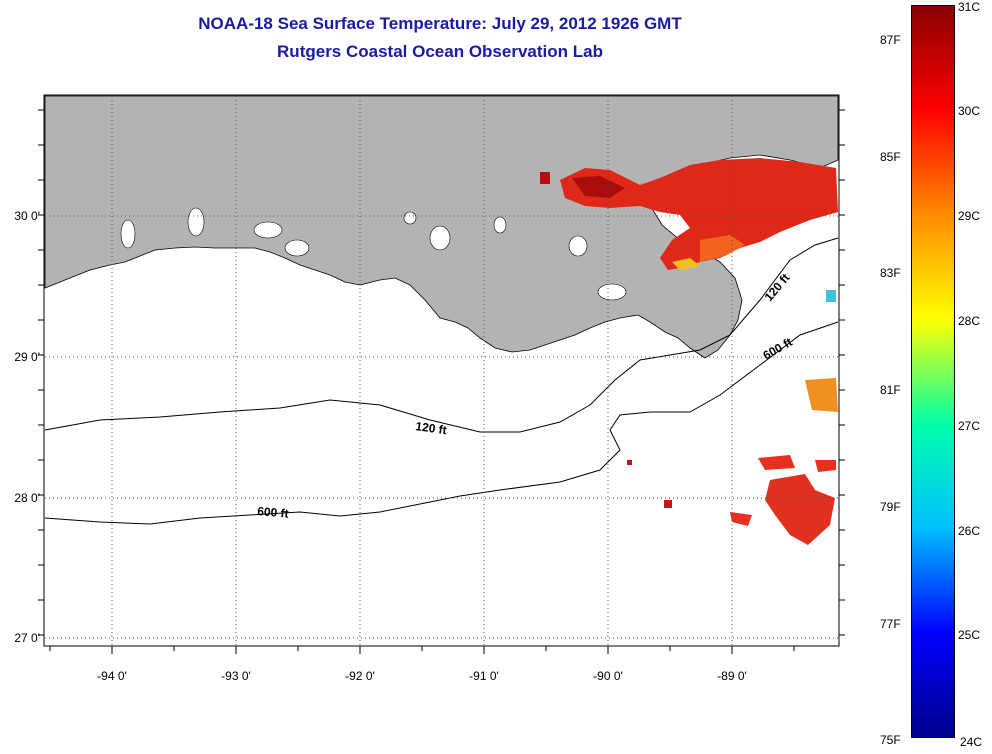 The image size is (992, 754). I want to click on map-subtitle: Rutgers Coastal Ocean Observation Lab, so click(440, 51).